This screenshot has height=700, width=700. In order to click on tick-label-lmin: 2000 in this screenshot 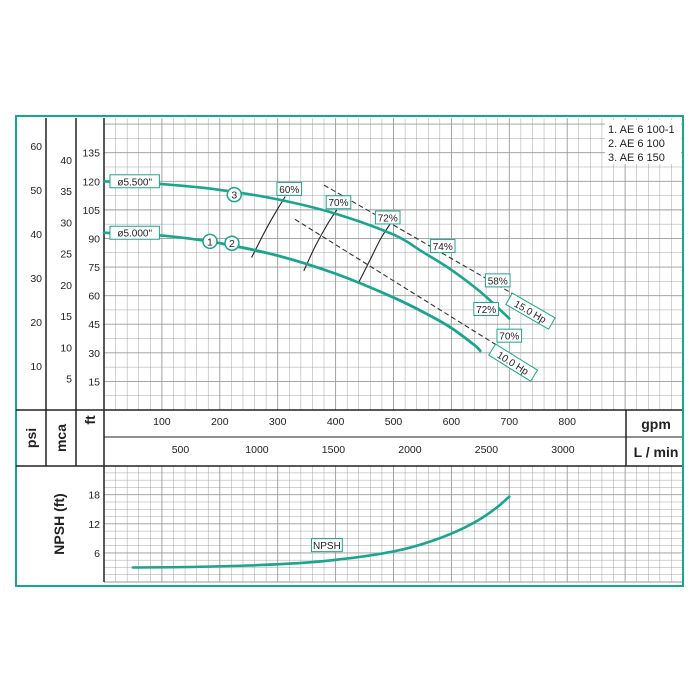, I will do `click(410, 450)`.